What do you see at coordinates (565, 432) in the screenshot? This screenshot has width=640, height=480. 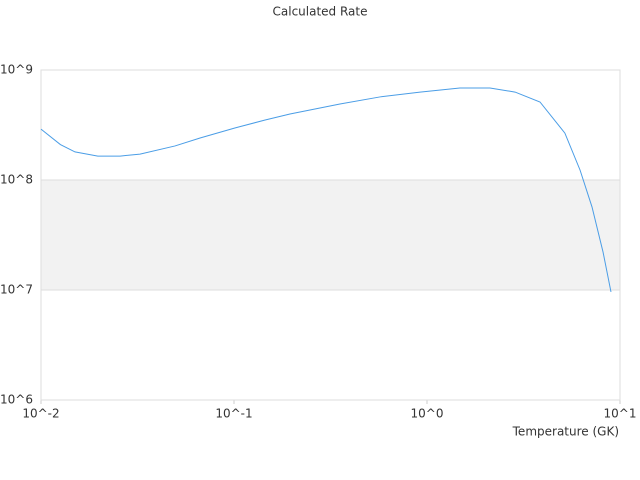 I see `x-axis-label: Temperature (GK)` at bounding box center [565, 432].